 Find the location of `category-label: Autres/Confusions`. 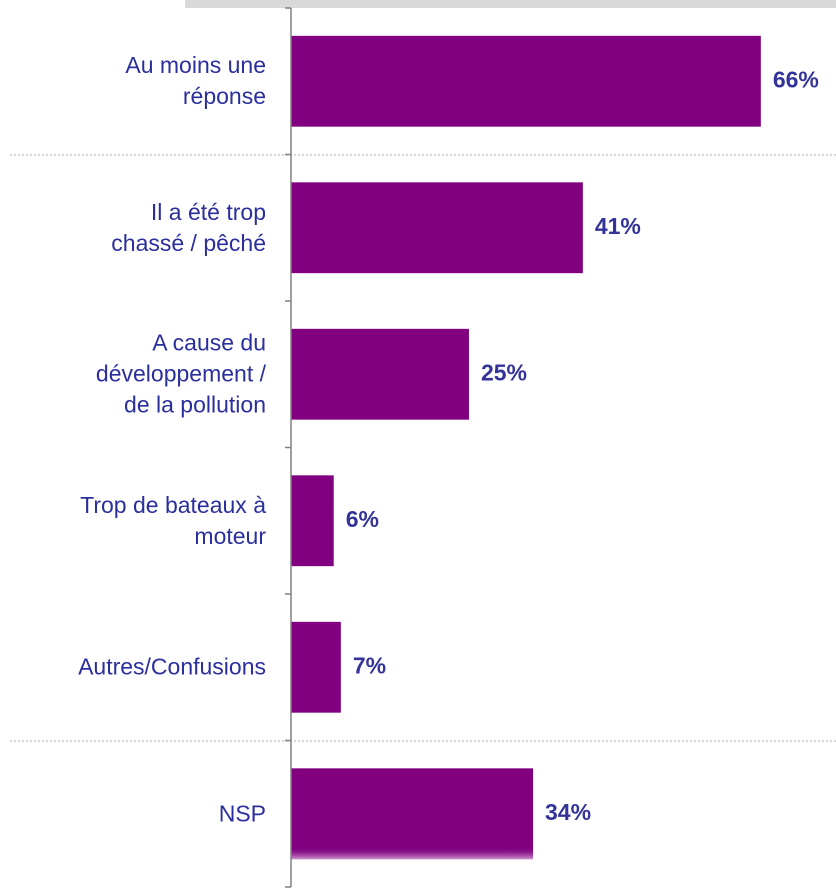

category-label: Autres/Confusions is located at coordinates (172, 666).